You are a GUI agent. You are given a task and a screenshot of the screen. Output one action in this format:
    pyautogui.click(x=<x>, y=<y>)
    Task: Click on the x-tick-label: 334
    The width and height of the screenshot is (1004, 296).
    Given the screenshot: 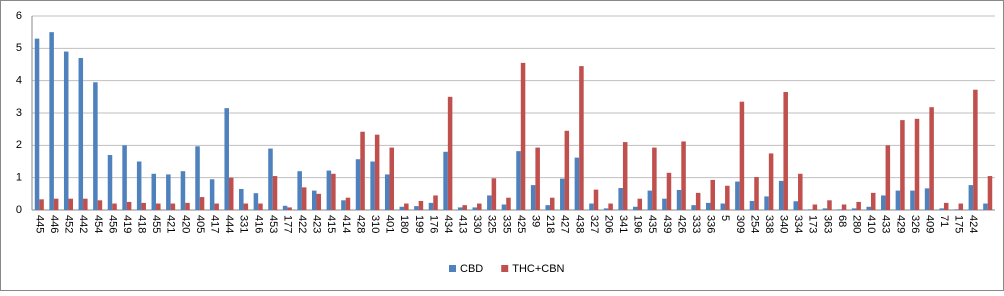 What is the action you would take?
    pyautogui.click(x=798, y=224)
    